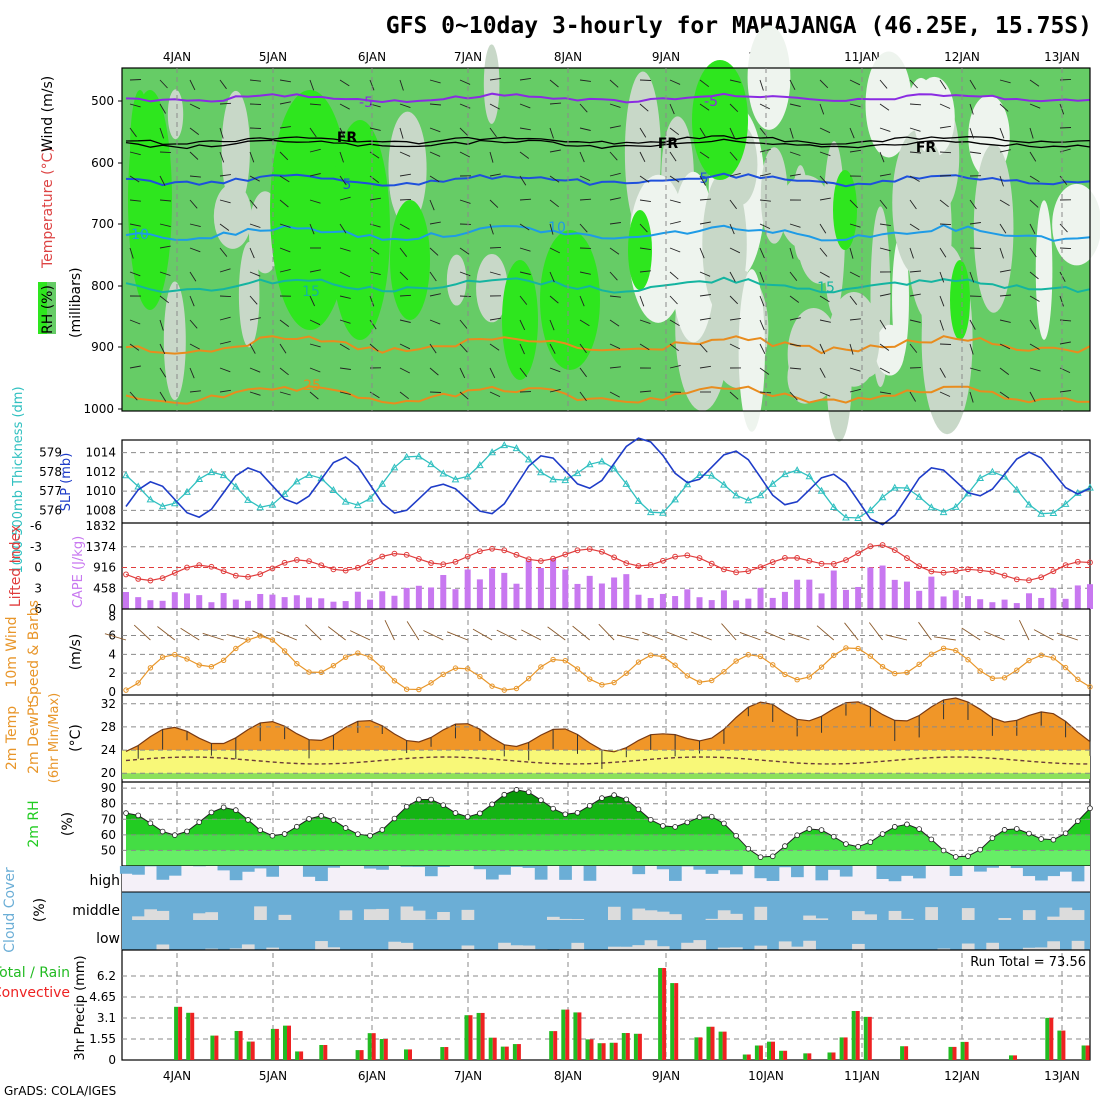 The height and width of the screenshot is (1100, 1100). Describe the element at coordinates (962, 1076) in the screenshot. I see `day-label-bottom: 12JAN` at that location.